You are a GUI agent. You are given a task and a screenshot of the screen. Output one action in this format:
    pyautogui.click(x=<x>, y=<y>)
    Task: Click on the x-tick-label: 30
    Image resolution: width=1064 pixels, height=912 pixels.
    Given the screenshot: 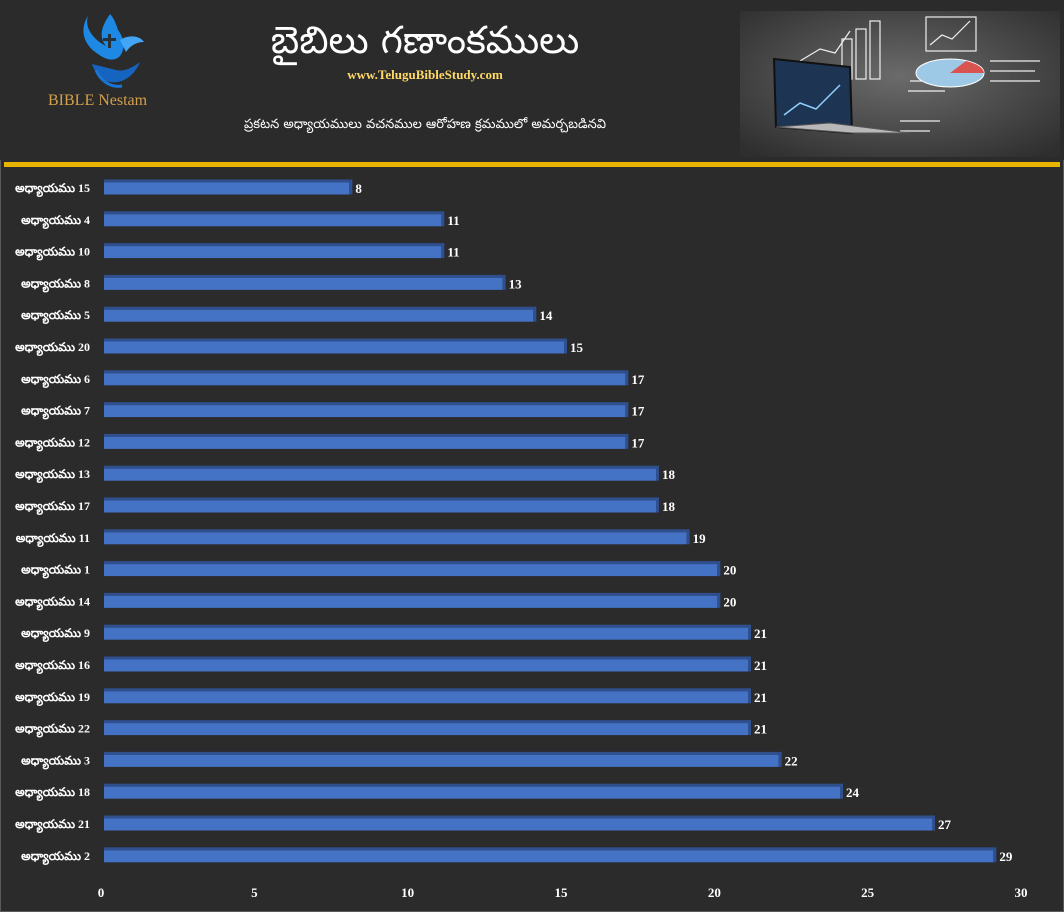 What is the action you would take?
    pyautogui.click(x=1021, y=892)
    